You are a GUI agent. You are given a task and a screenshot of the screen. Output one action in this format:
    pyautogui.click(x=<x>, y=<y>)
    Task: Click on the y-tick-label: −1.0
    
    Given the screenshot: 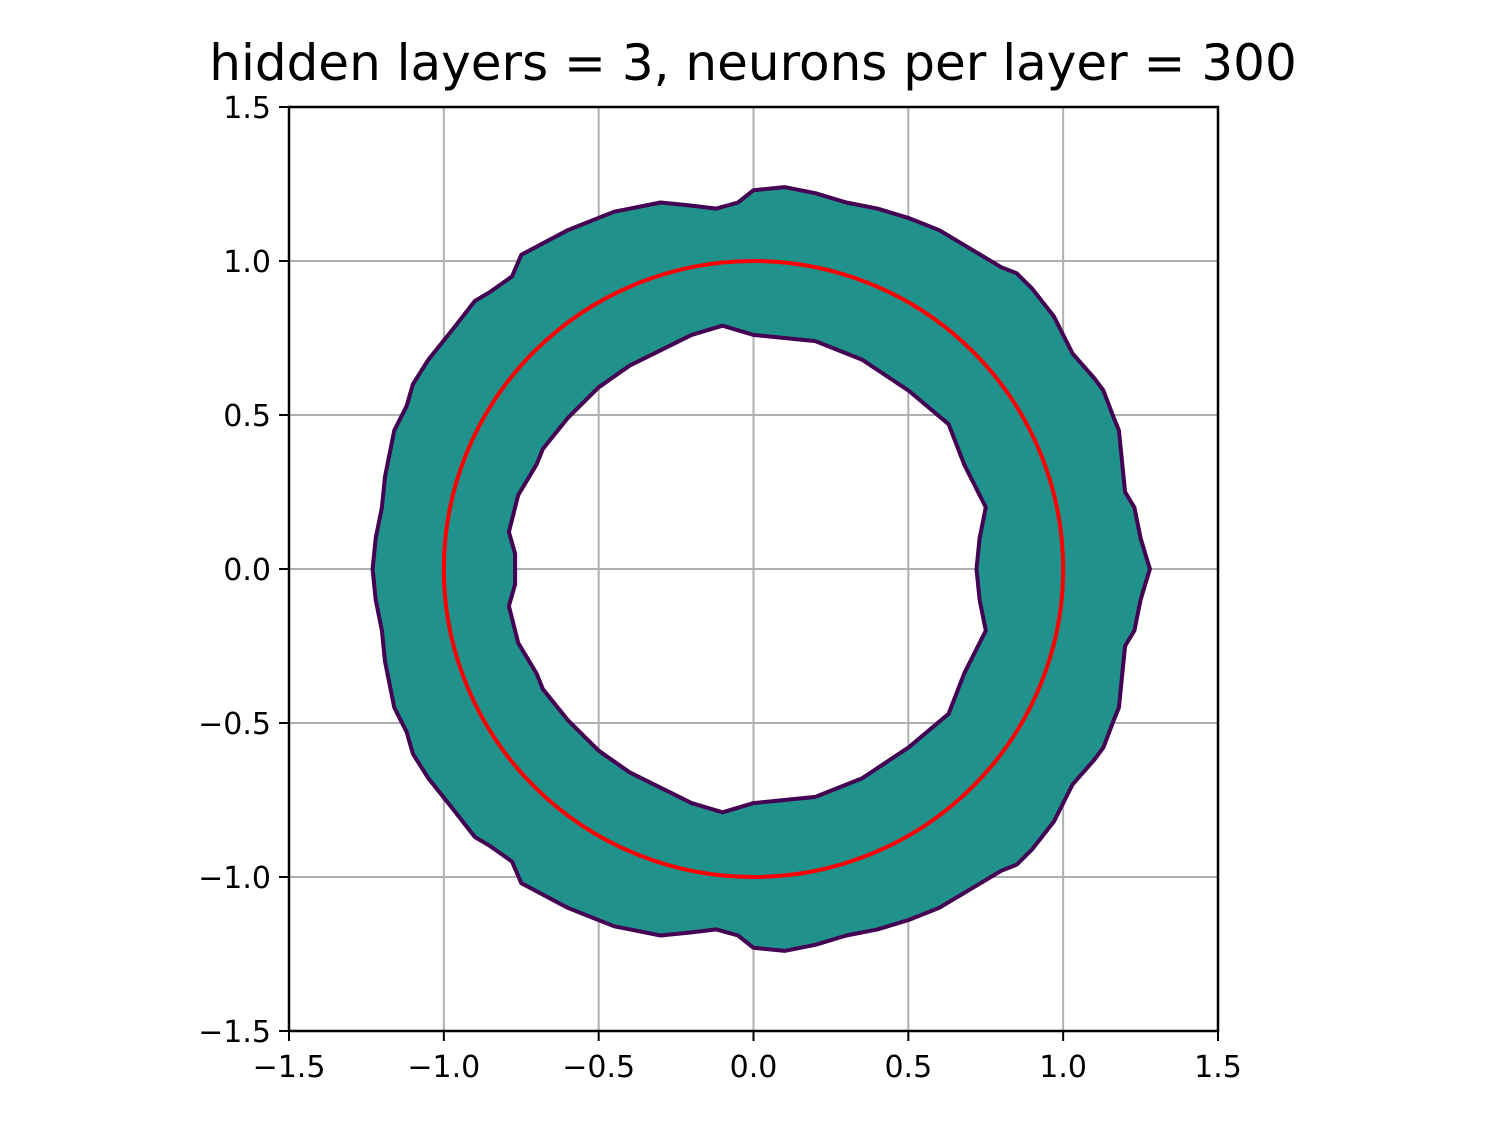 What is the action you would take?
    pyautogui.click(x=234, y=878)
    